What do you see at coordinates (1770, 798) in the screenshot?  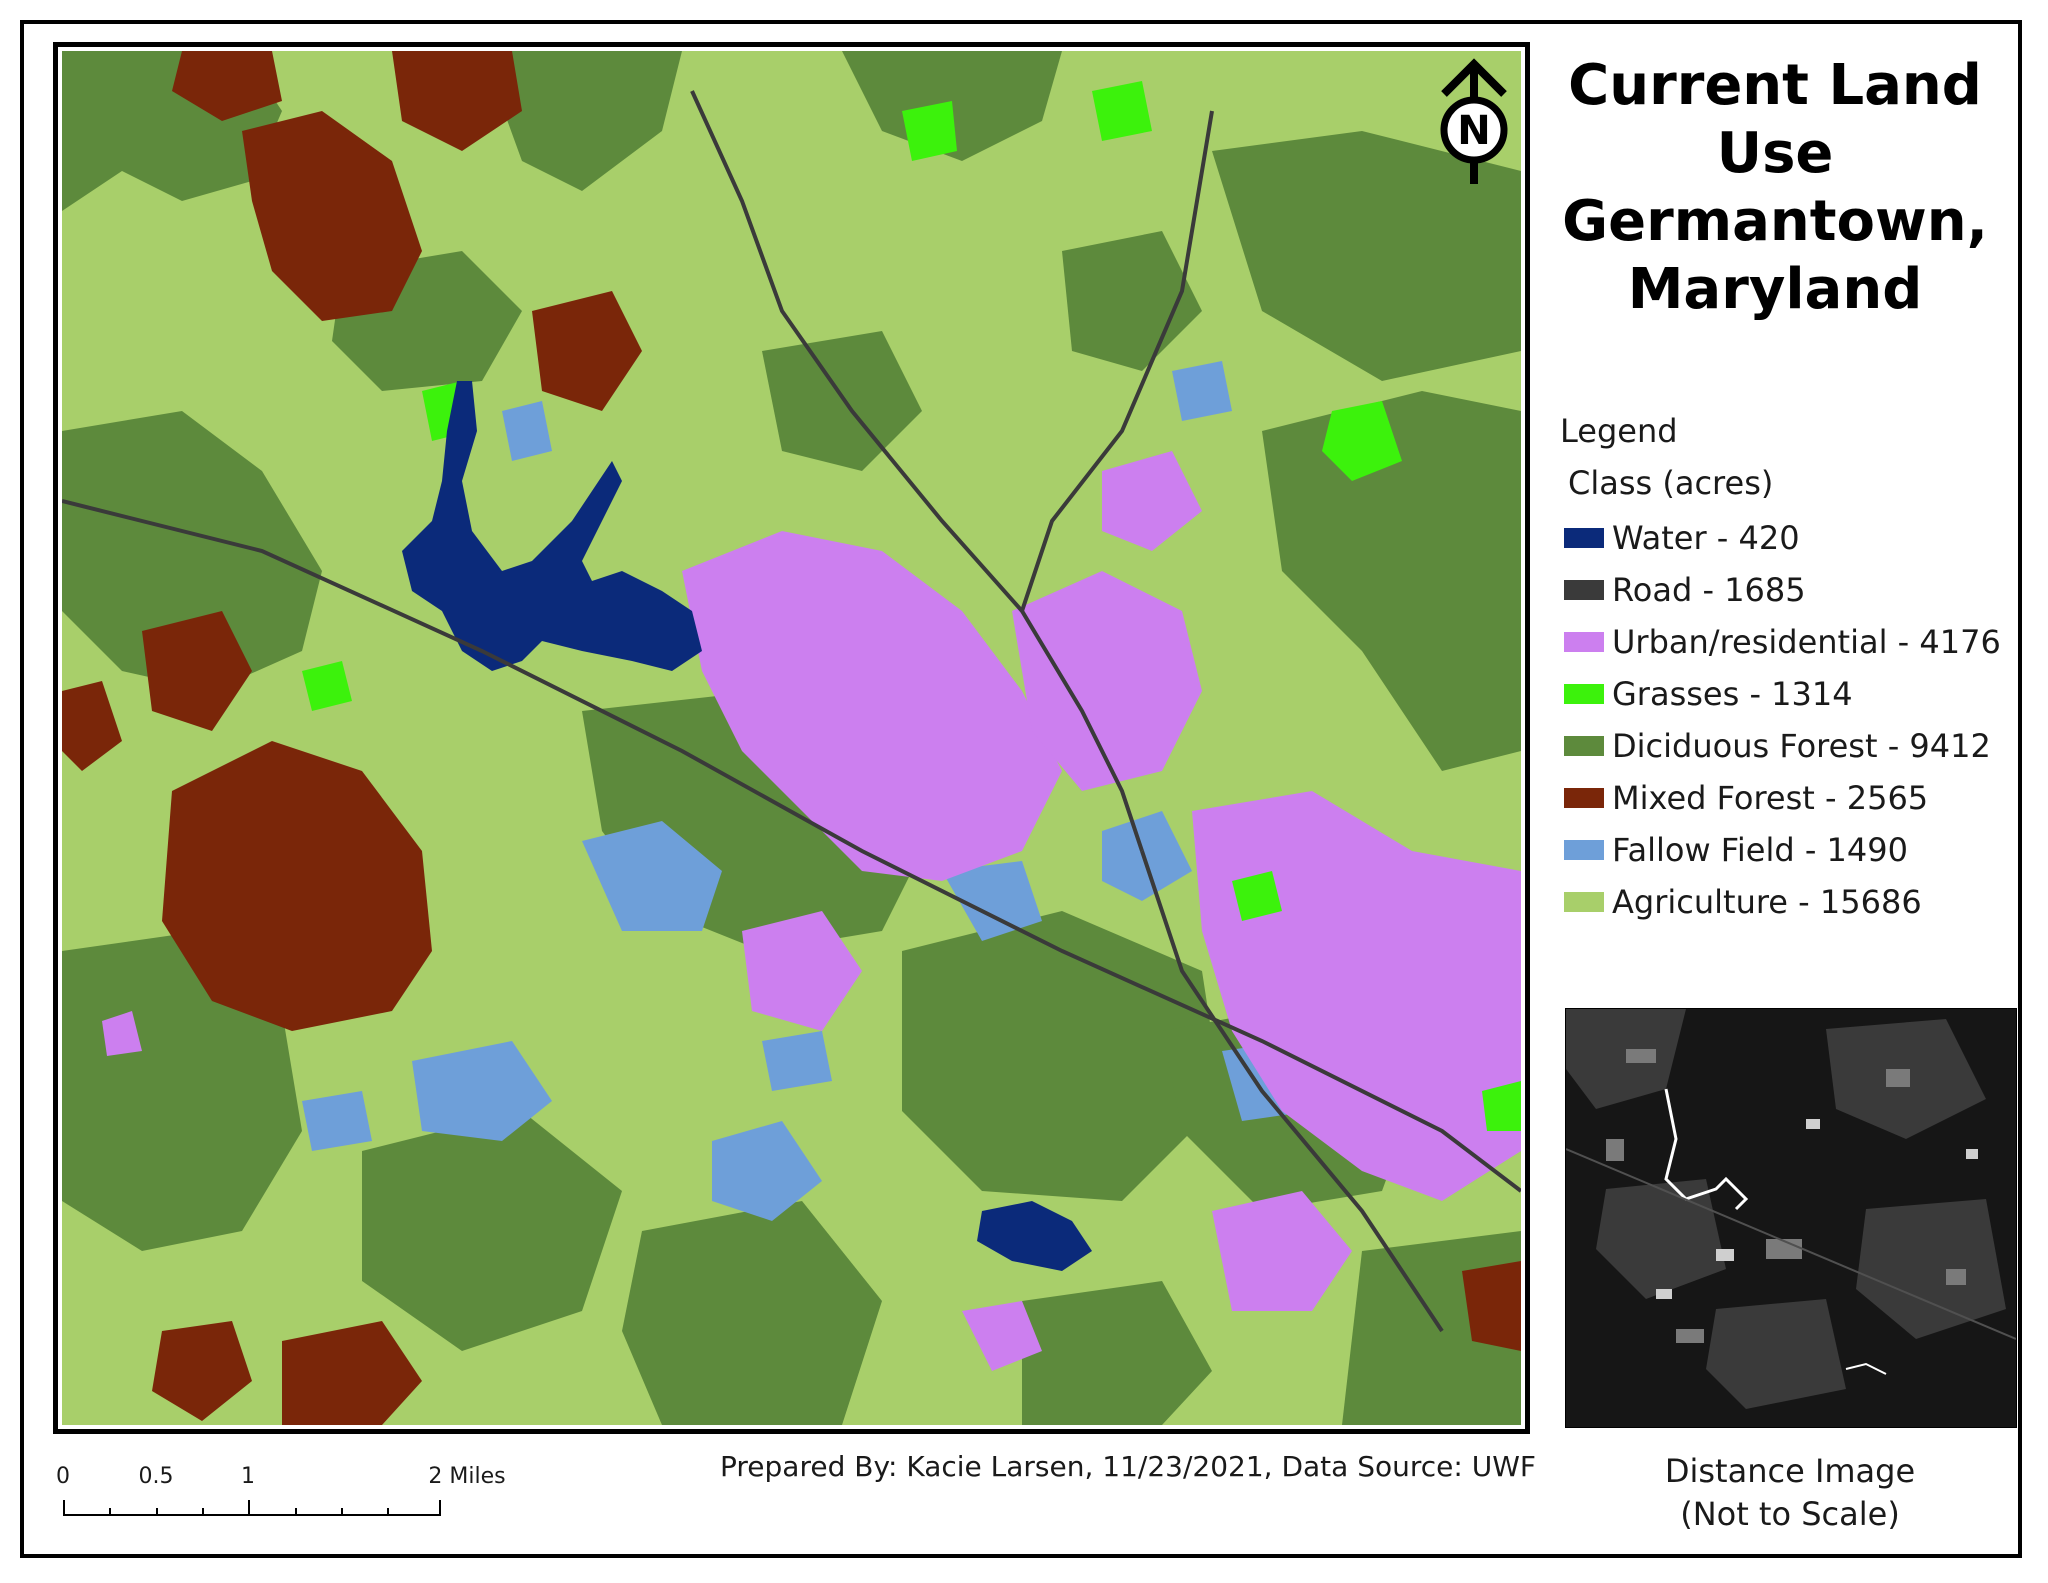 I see `legend-label: Mixed Forest - 2565` at bounding box center [1770, 798].